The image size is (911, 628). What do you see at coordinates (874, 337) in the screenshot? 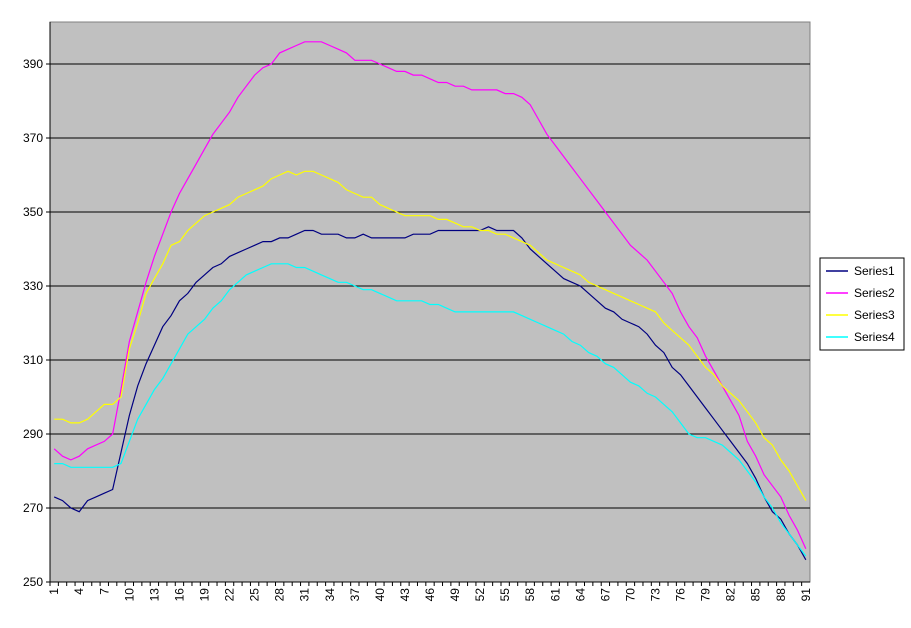
I see `legend-label: Series4` at bounding box center [874, 337].